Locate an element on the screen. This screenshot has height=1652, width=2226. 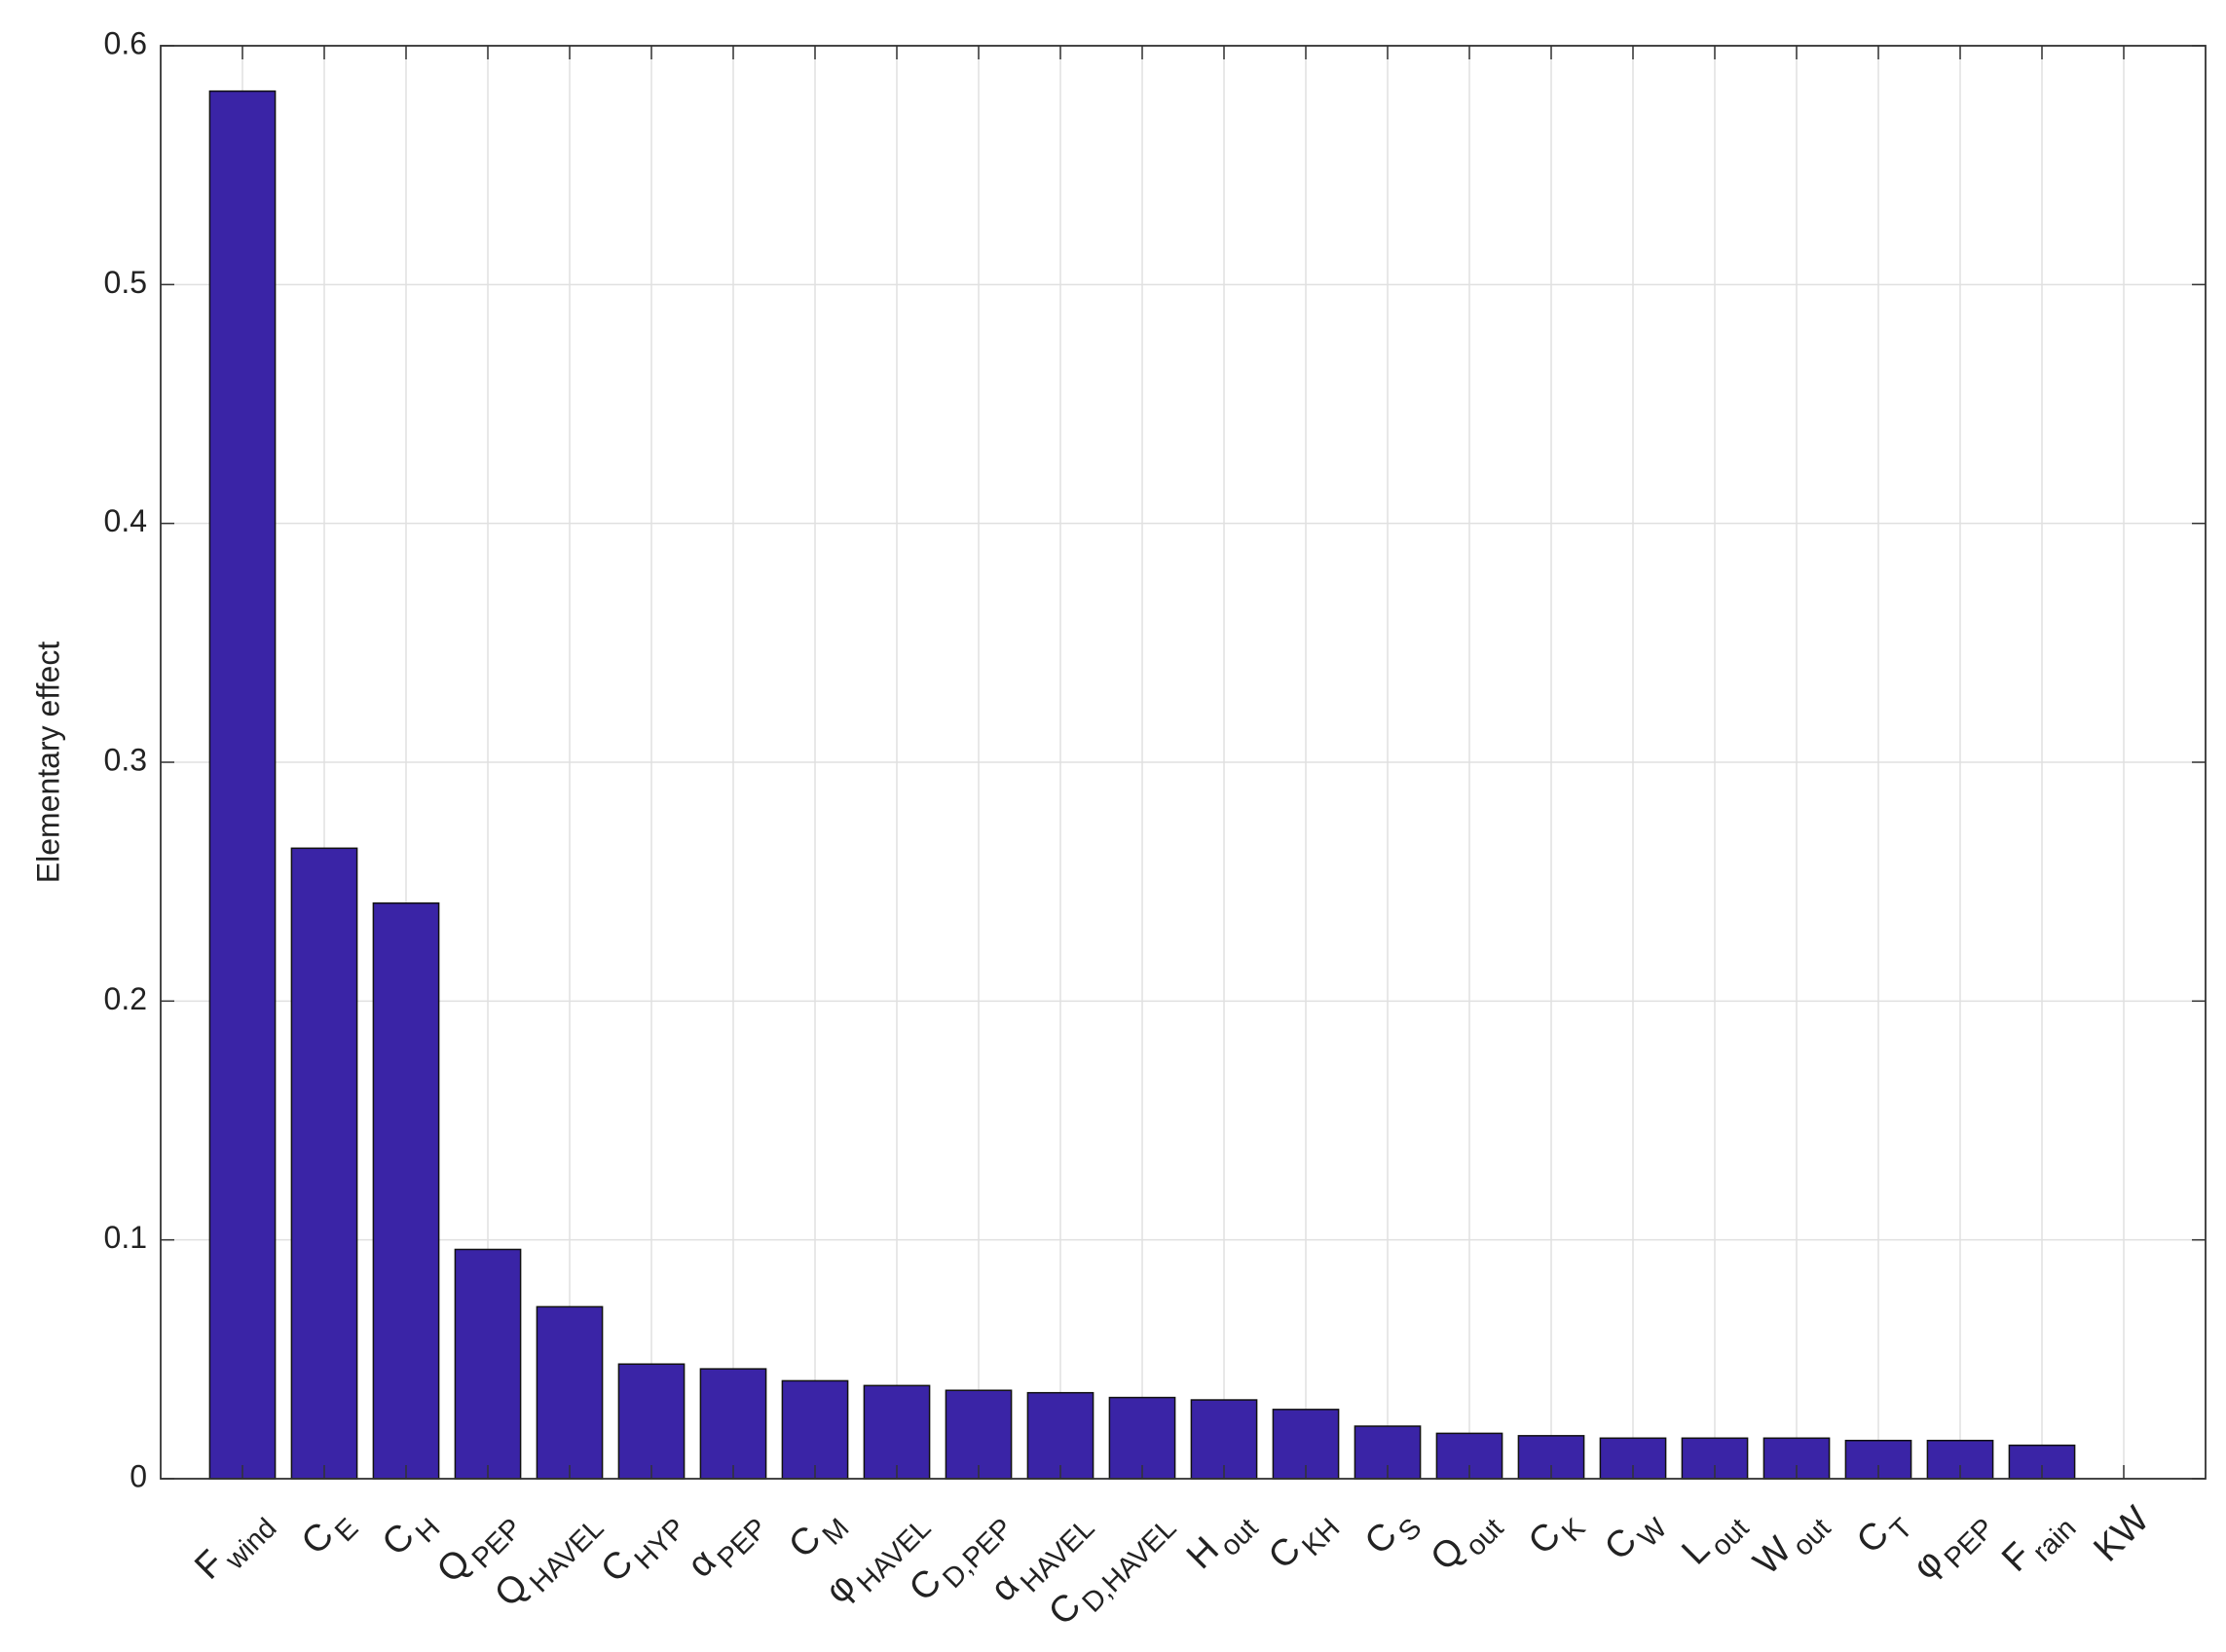
x-tick-label: Hout is located at coordinates (1222, 1542).